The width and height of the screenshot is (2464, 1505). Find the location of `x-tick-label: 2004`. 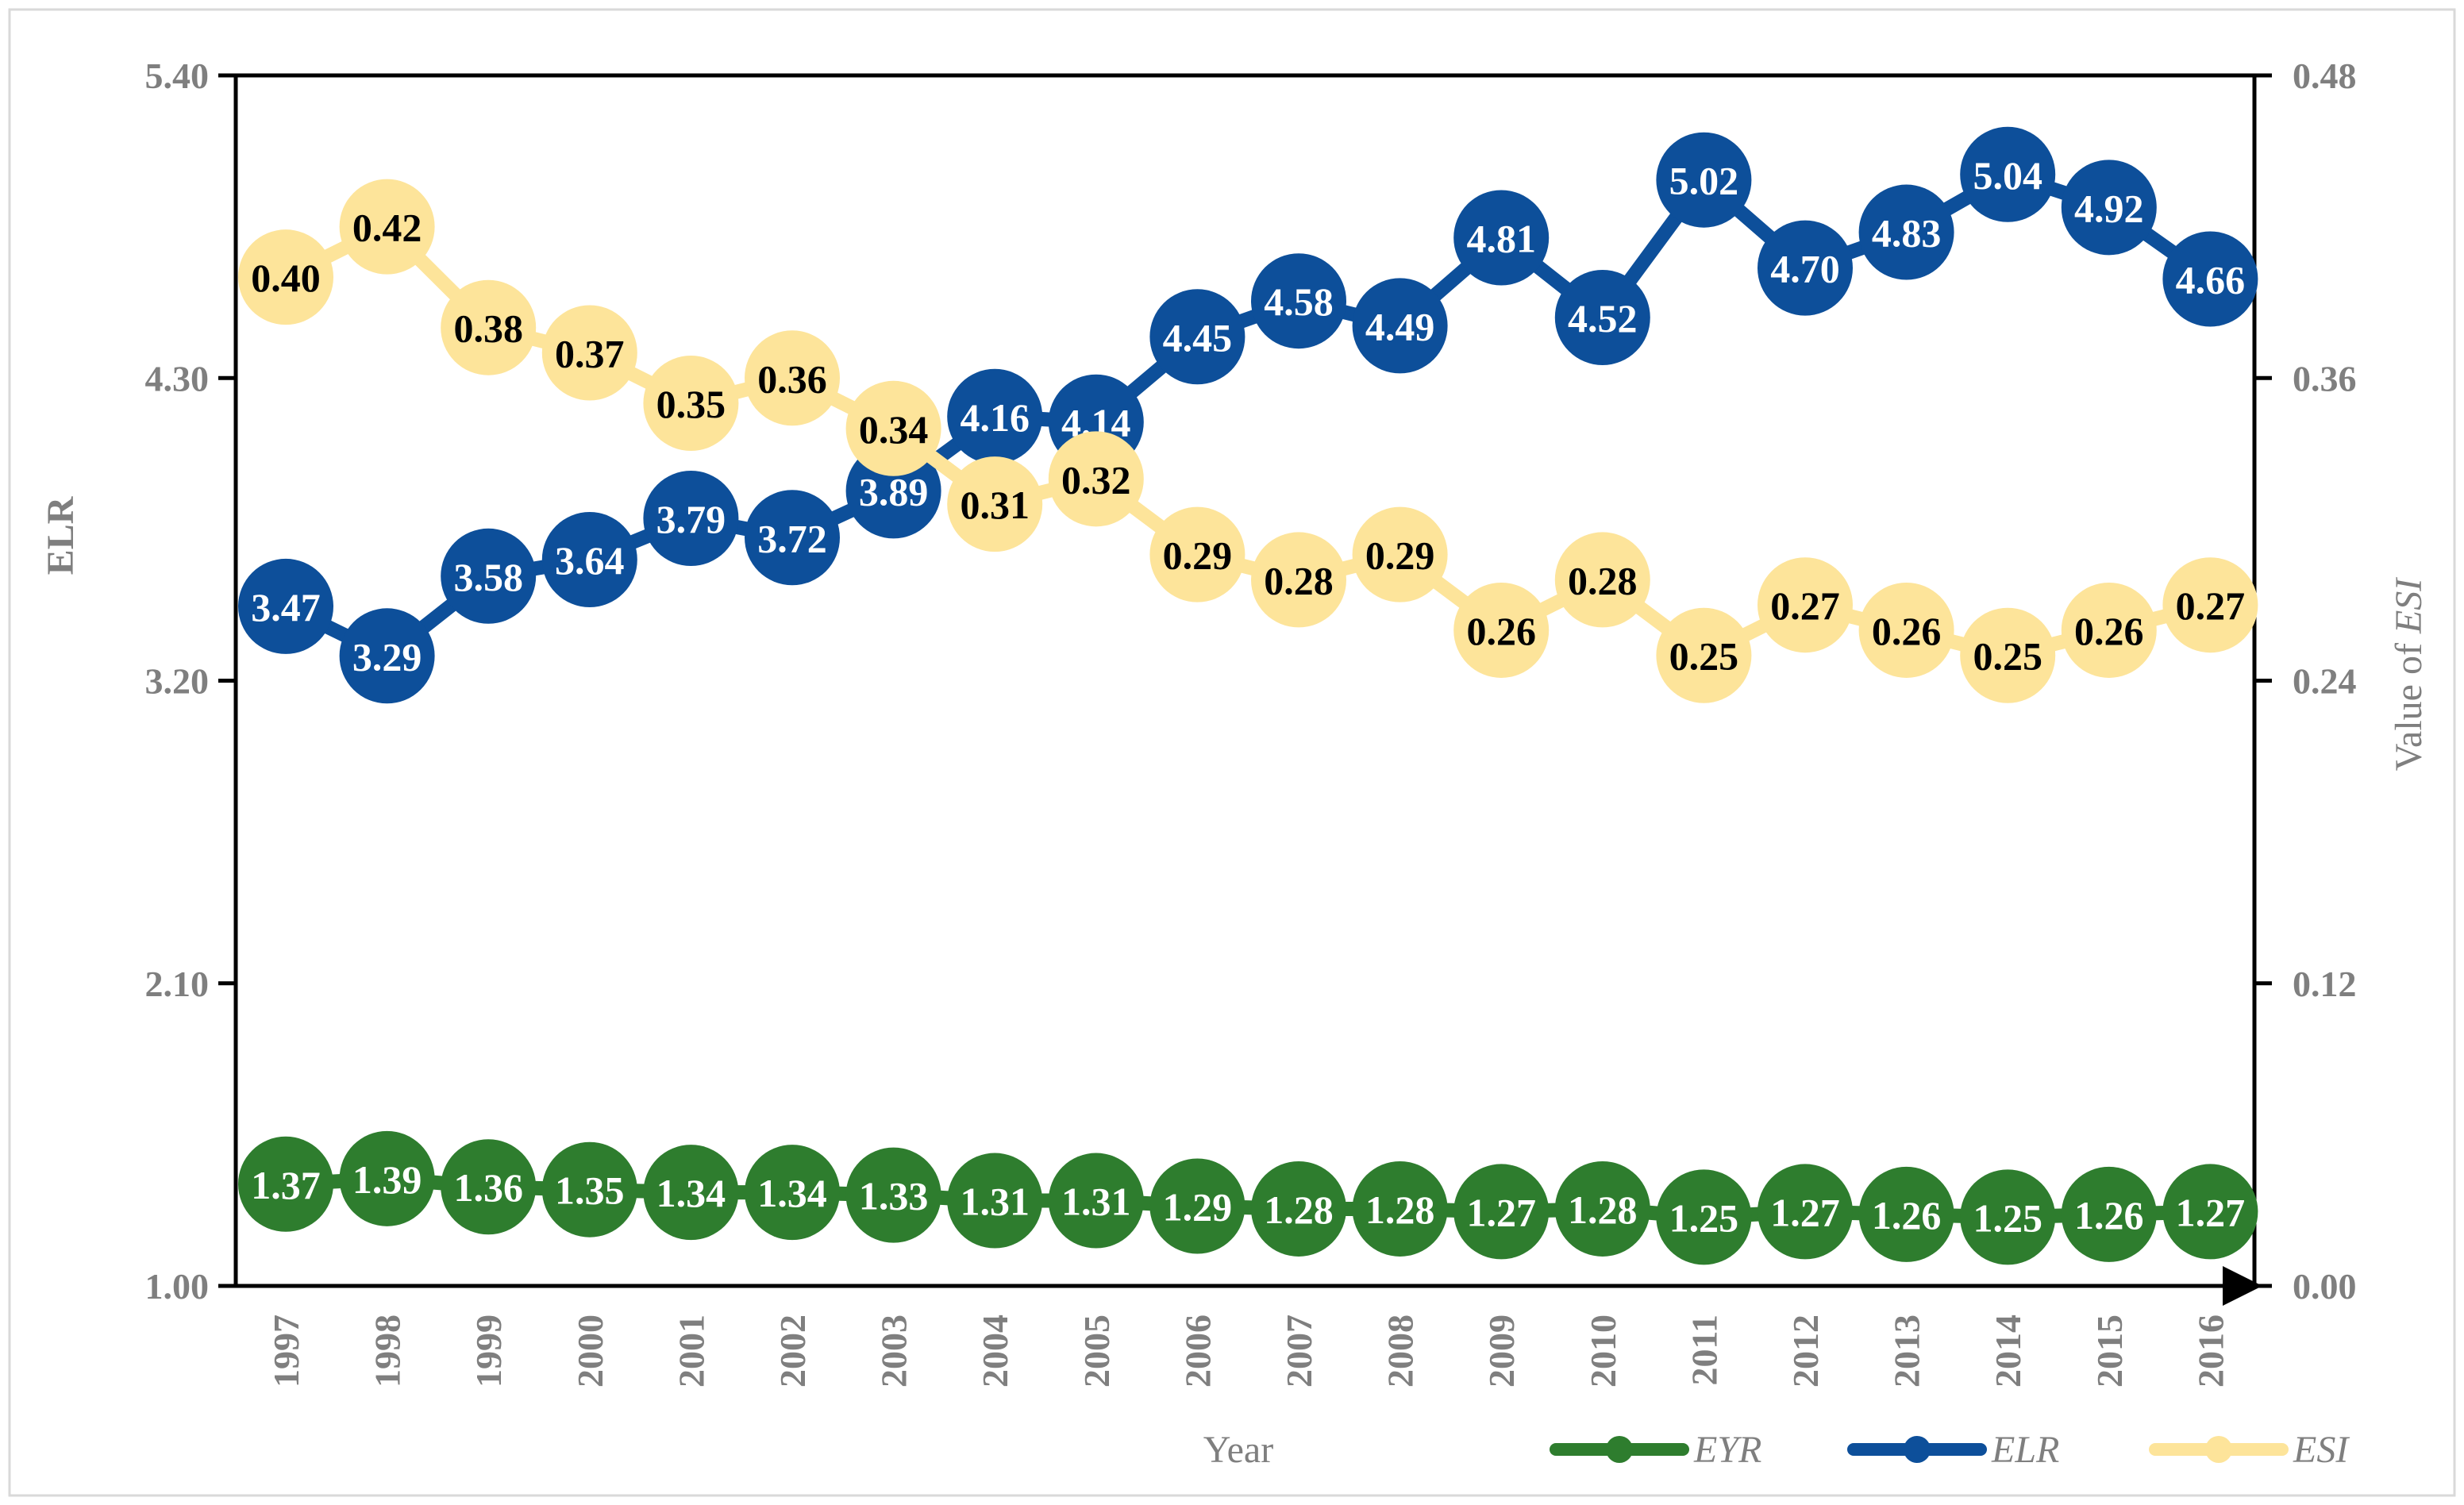

x-tick-label: 2004 is located at coordinates (995, 1351).